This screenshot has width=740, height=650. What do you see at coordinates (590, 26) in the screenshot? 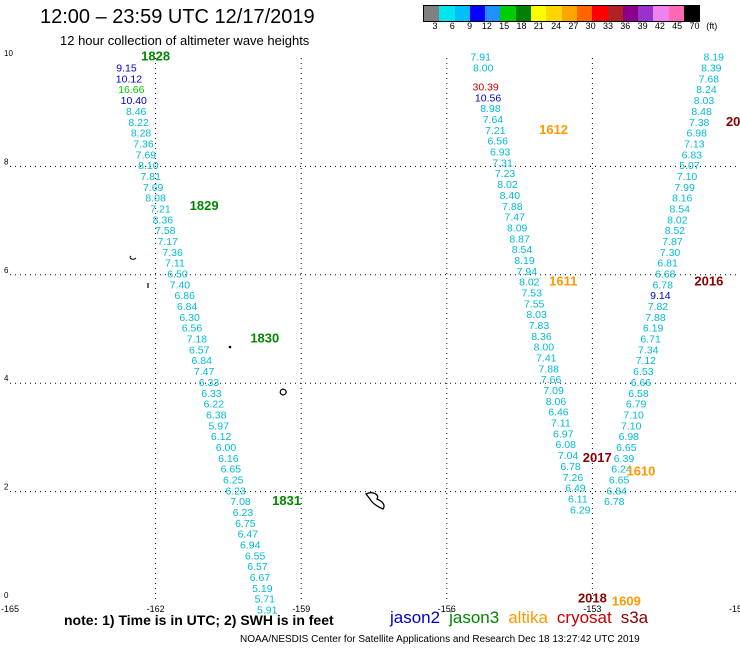
I see `legend-label: 30` at bounding box center [590, 26].